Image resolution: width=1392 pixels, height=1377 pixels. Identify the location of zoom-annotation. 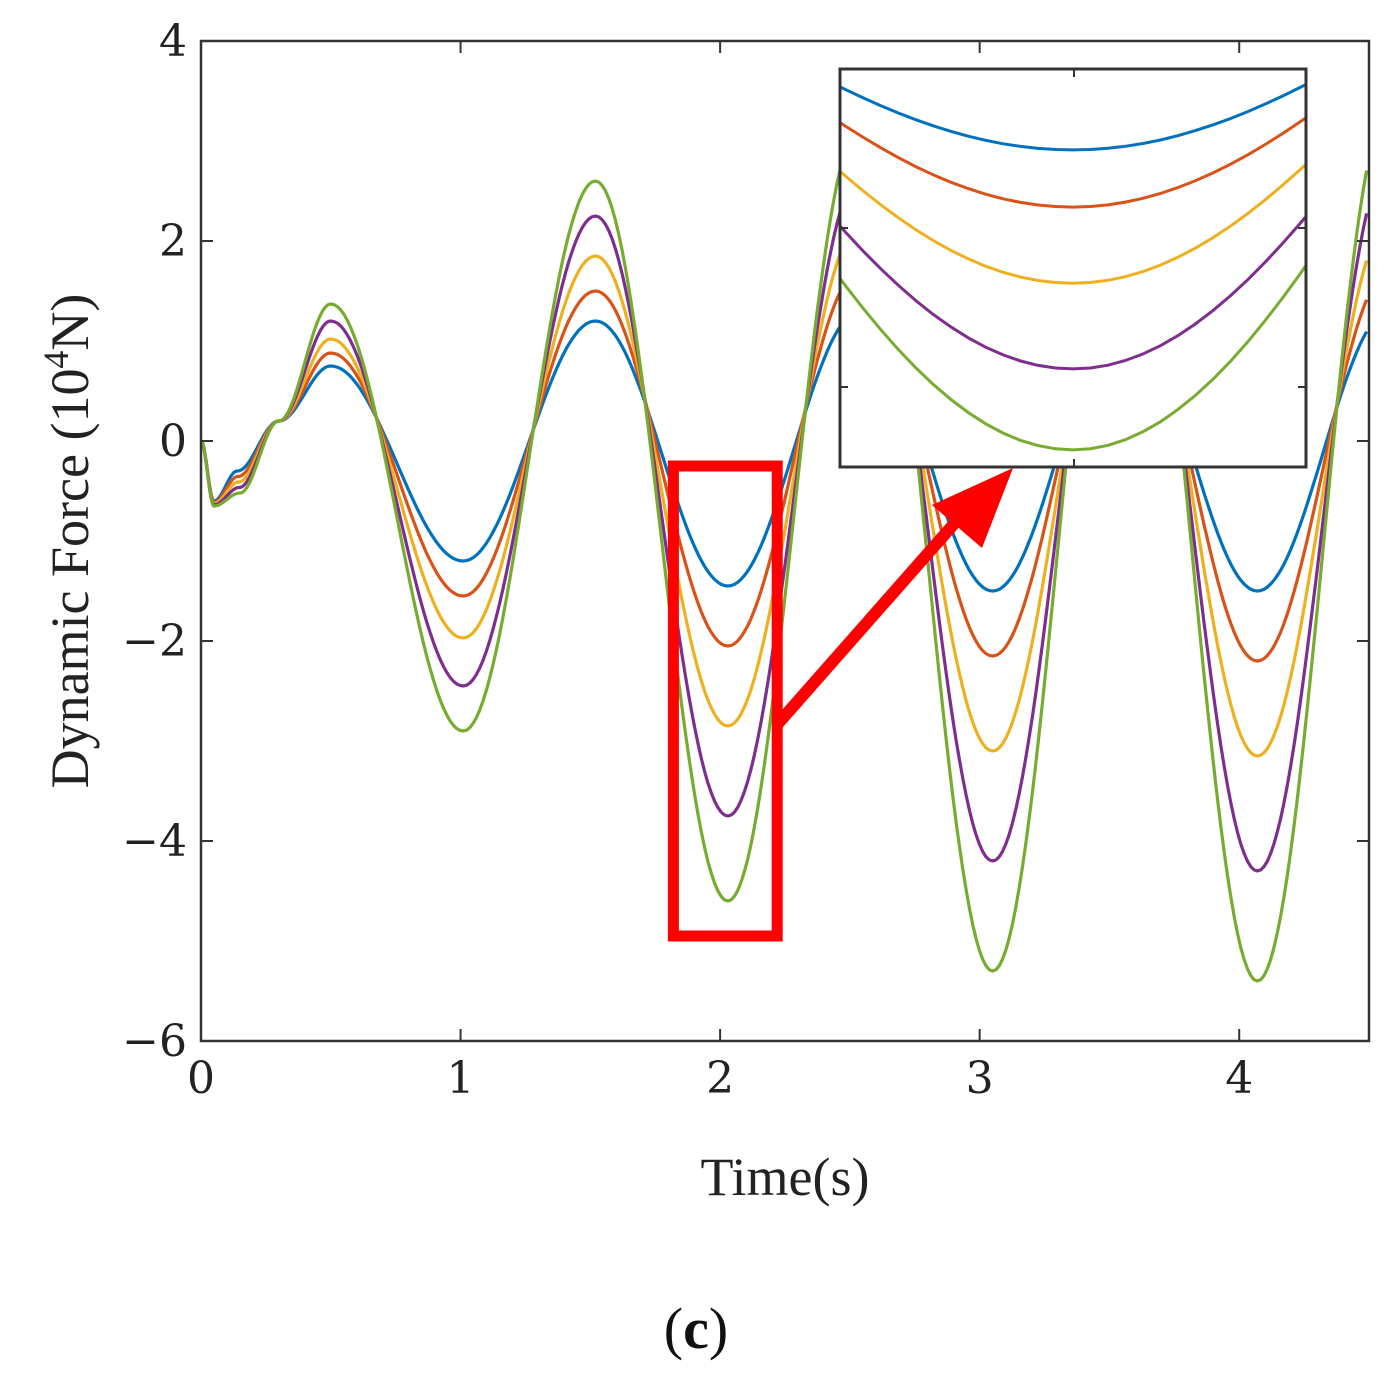
(840, 701).